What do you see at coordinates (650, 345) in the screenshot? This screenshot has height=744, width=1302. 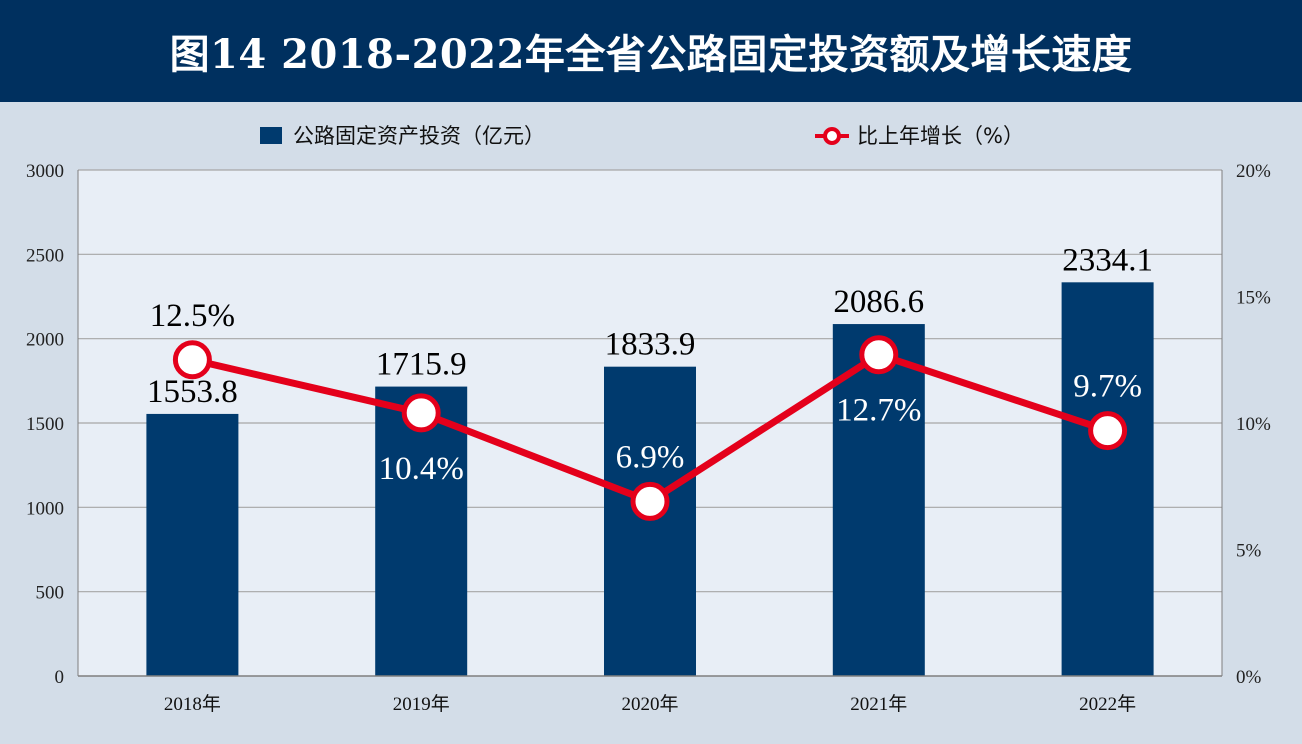 I see `bar-value-label: 1833.9` at bounding box center [650, 345].